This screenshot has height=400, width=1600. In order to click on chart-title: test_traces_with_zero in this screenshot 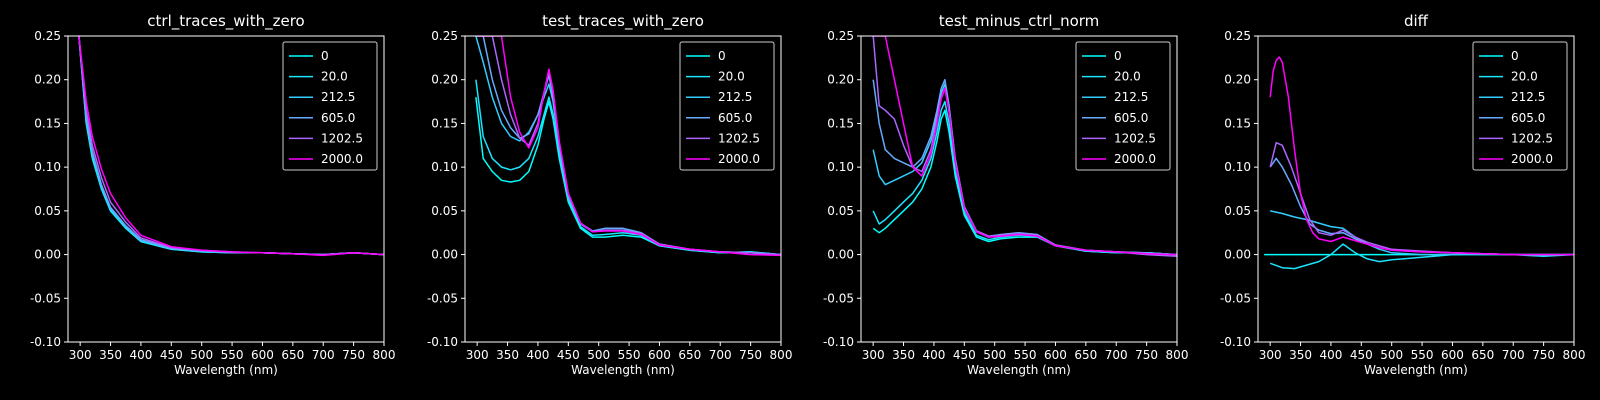, I will do `click(623, 21)`.